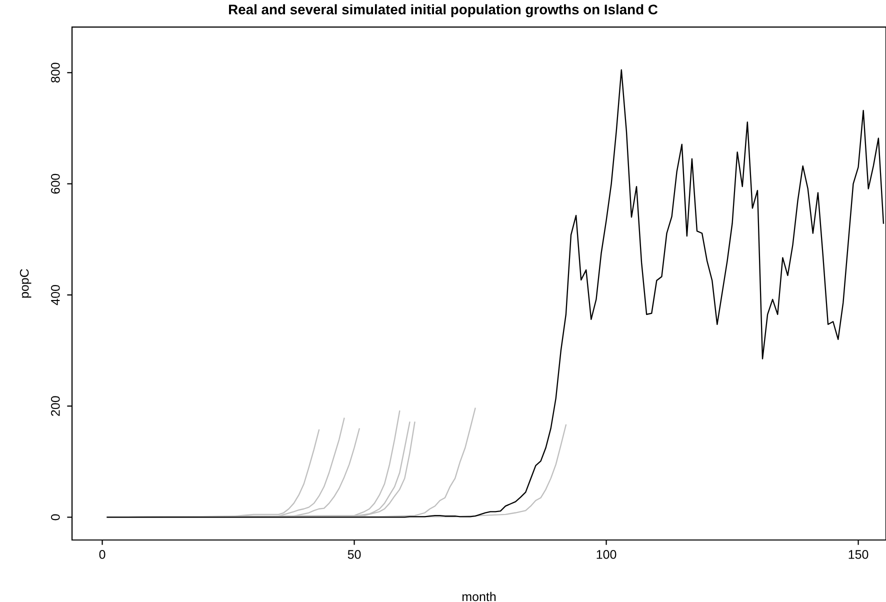 The image size is (886, 602). I want to click on x-tick-label: 0, so click(102, 554).